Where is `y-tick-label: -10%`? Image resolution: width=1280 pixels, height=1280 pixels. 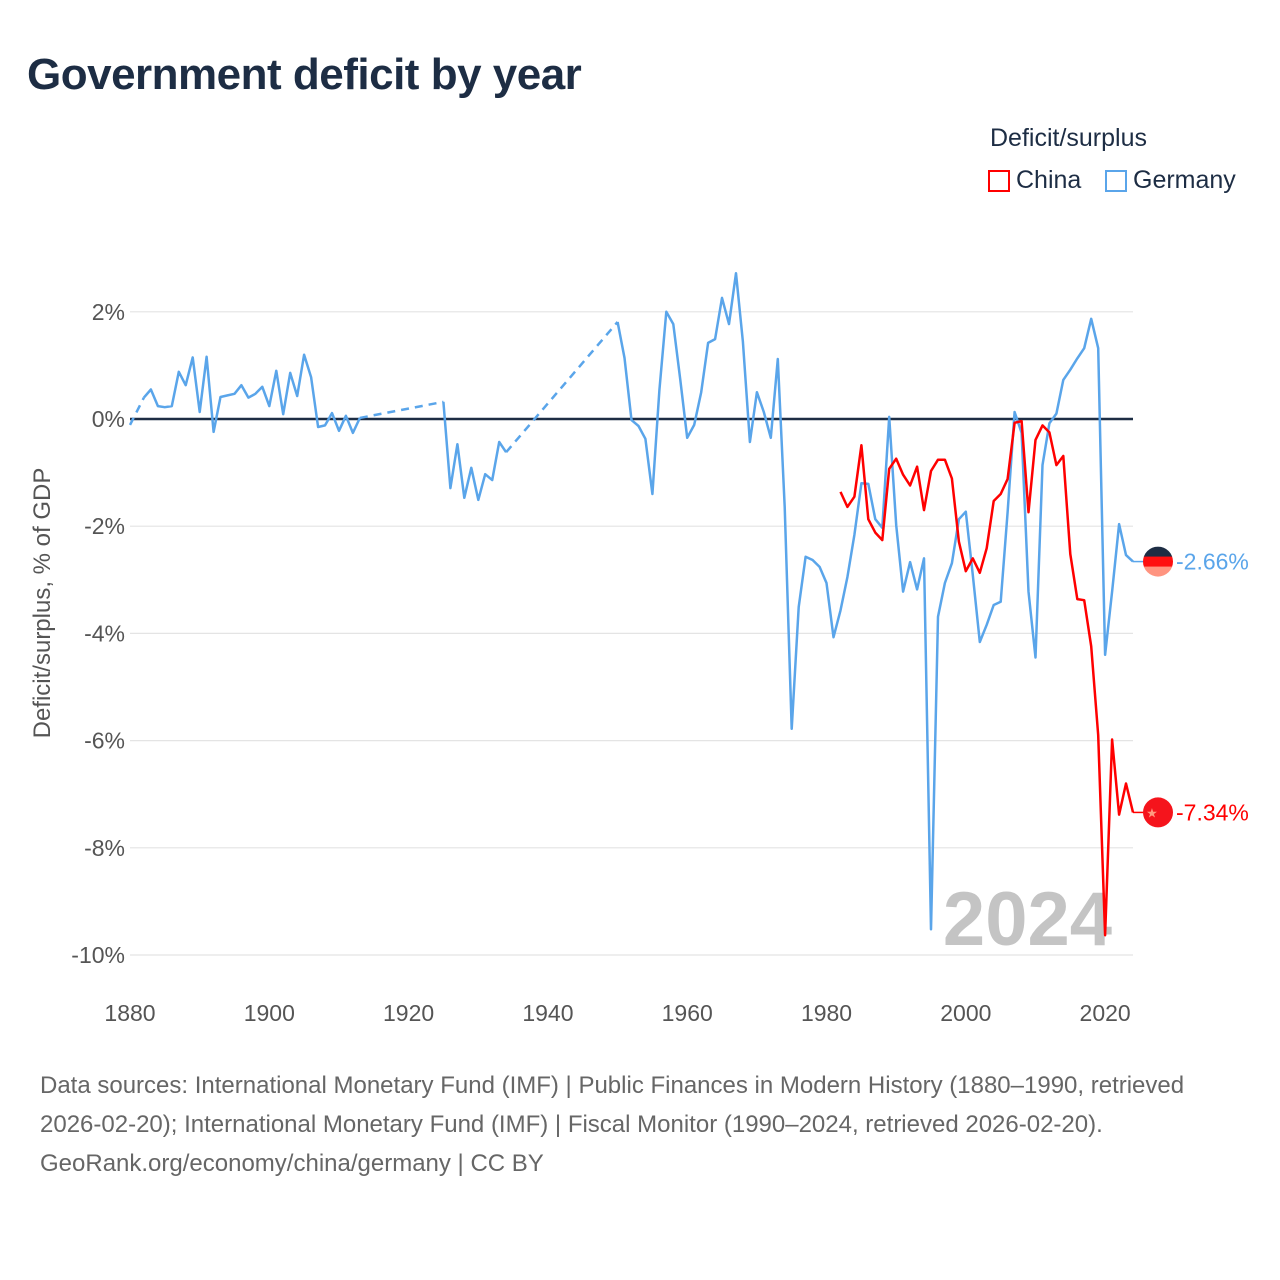
y-tick-label: -10% is located at coordinates (98, 955).